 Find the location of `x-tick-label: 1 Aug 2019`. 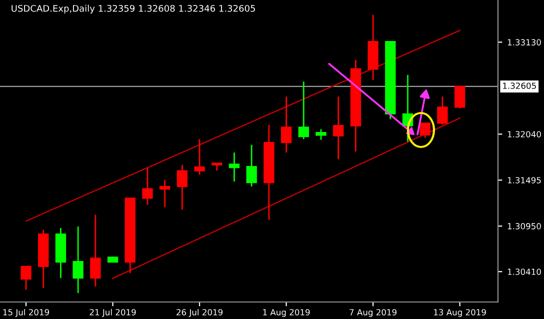

x-tick-label: 1 Aug 2019 is located at coordinates (286, 313).